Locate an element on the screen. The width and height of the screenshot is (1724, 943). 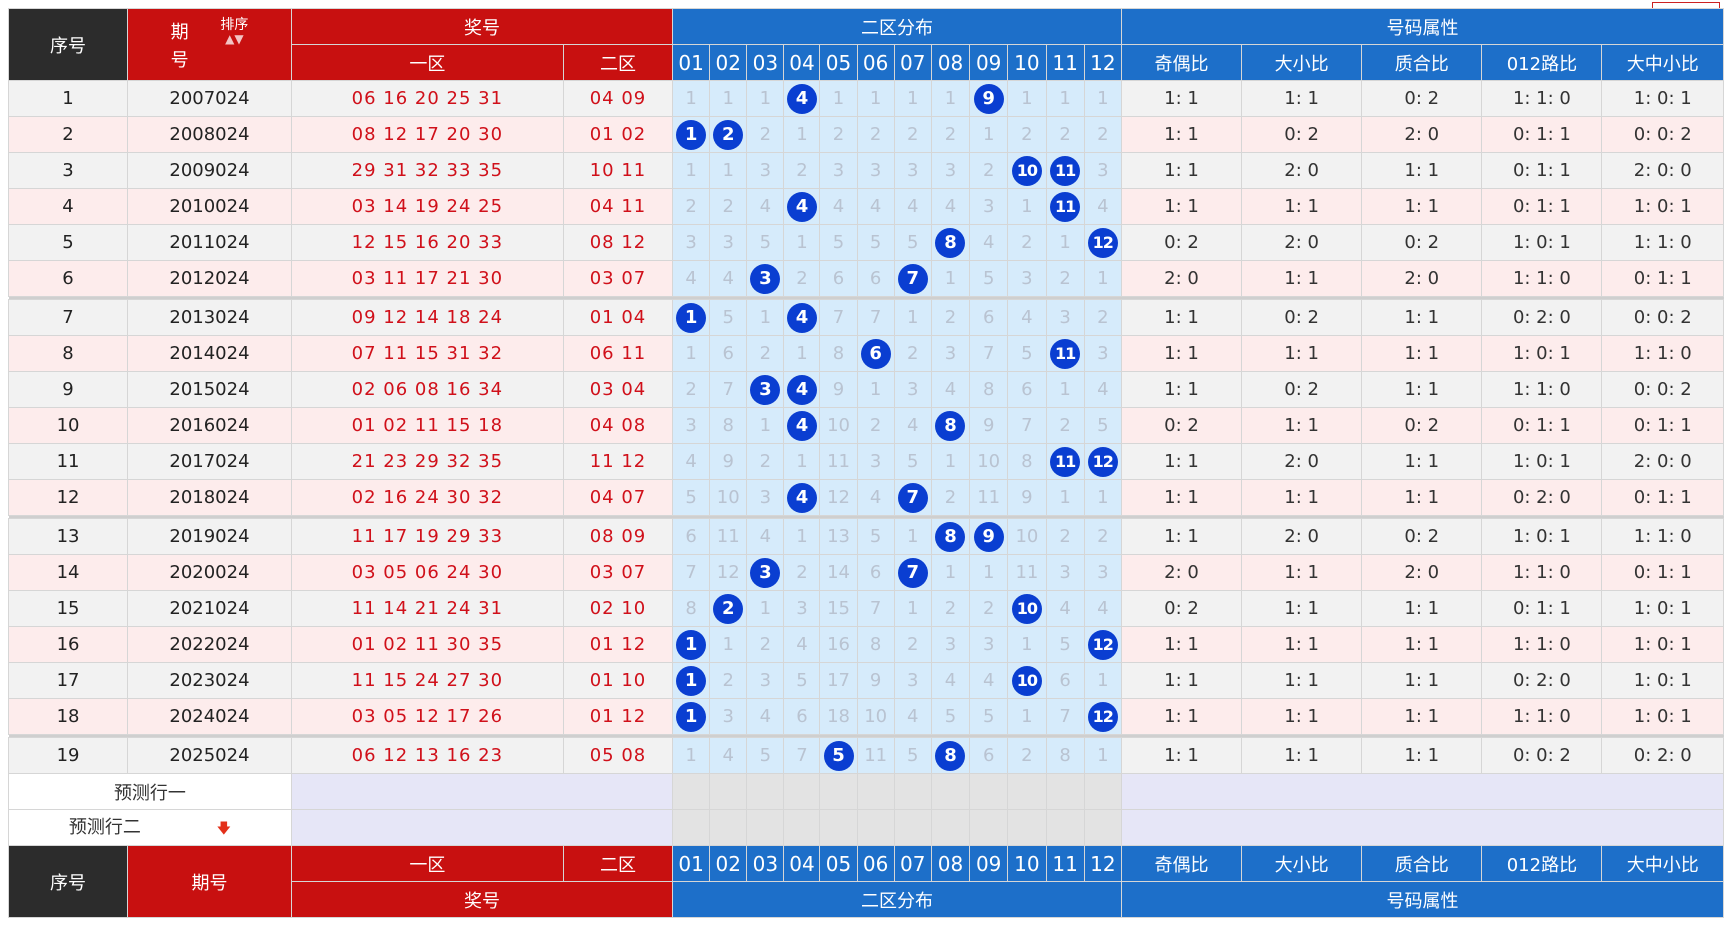
header-dist-04: 04 is located at coordinates (802, 62).